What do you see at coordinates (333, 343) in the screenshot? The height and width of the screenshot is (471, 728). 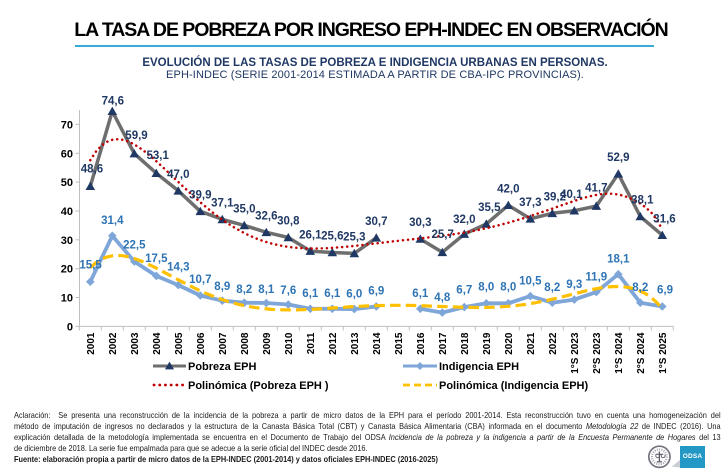 I see `svg-text: 2012` at bounding box center [333, 343].